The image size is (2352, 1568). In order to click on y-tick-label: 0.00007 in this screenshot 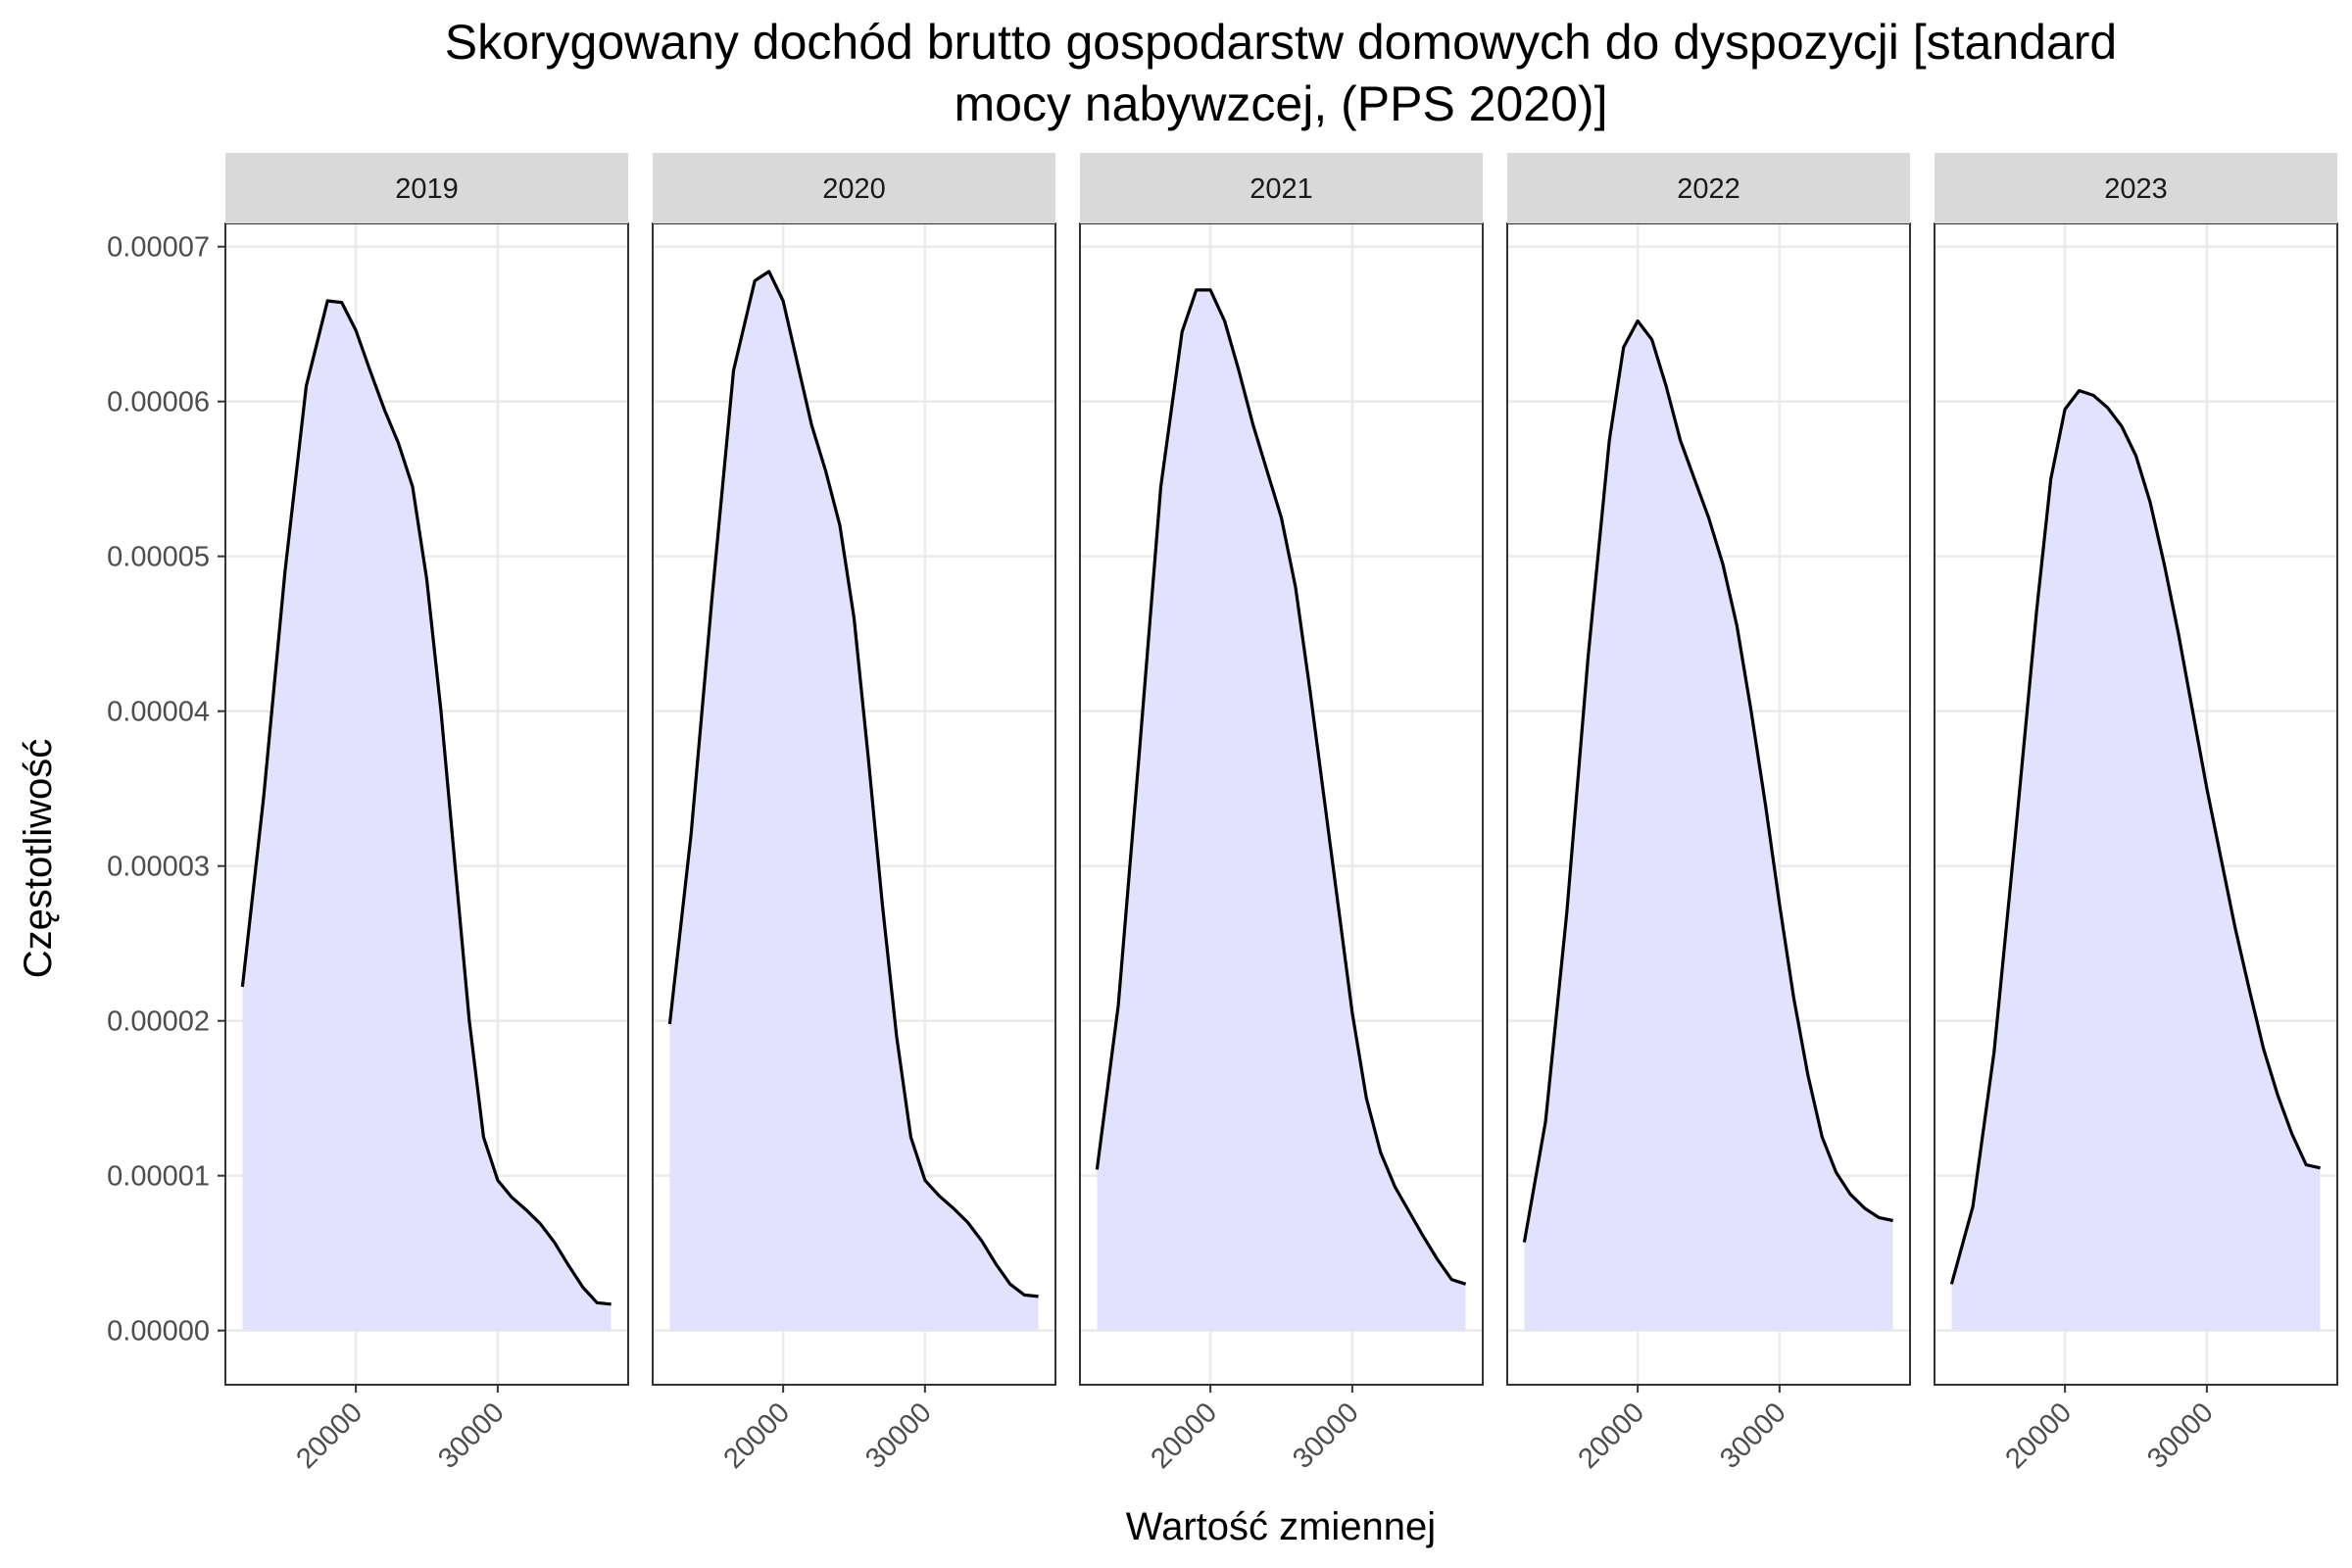, I will do `click(158, 248)`.